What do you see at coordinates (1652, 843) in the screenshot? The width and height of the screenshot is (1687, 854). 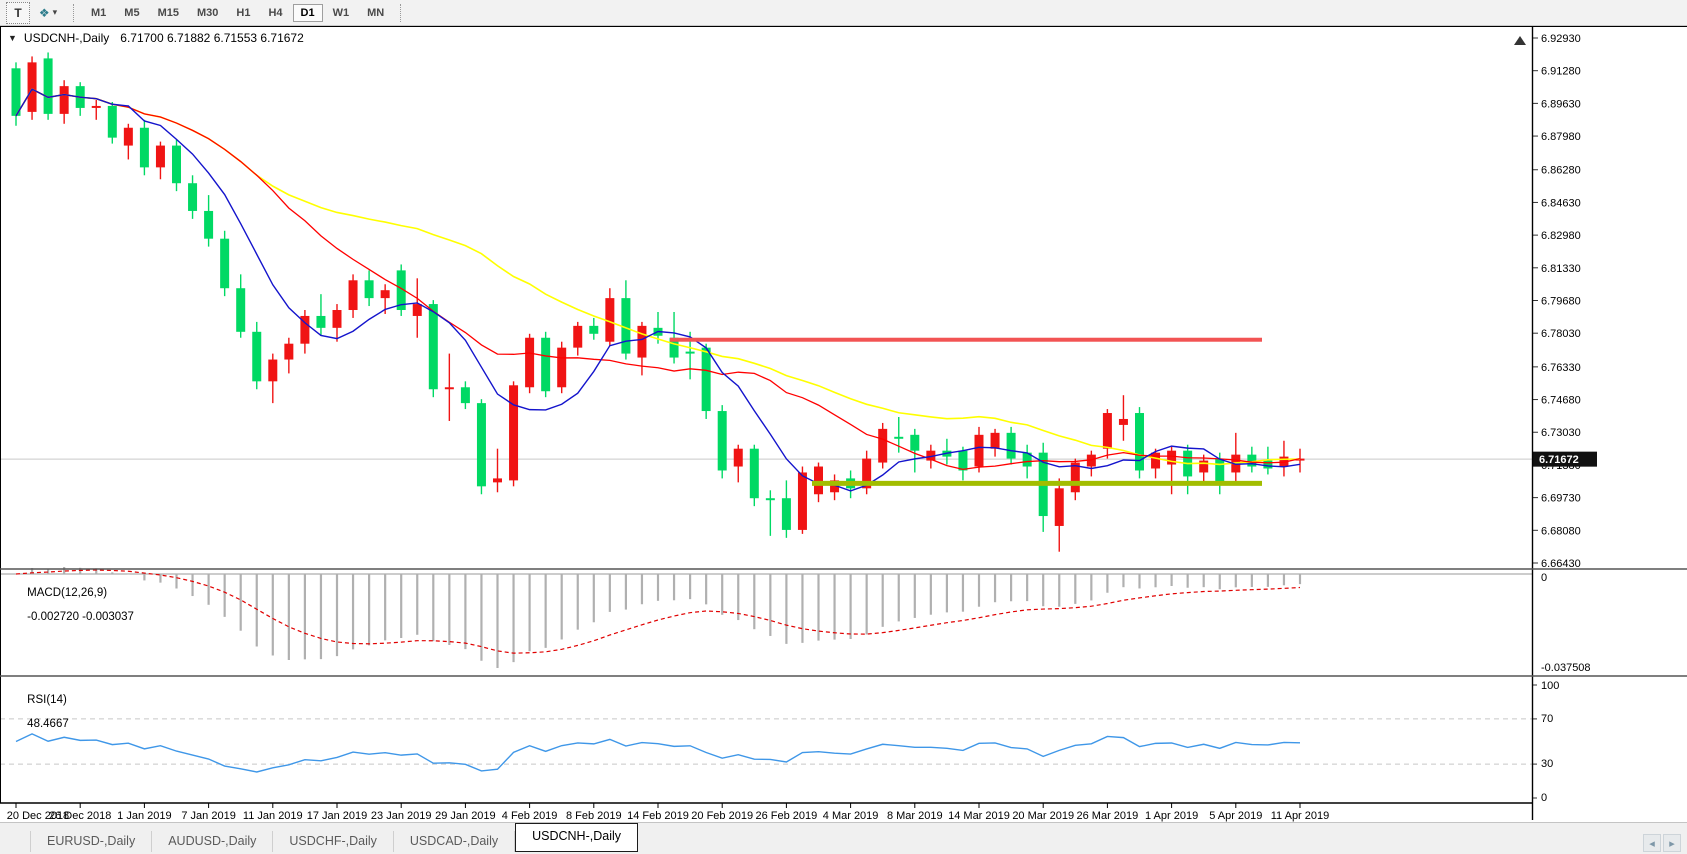 I see `tab-scroll-left-button: ◂` at bounding box center [1652, 843].